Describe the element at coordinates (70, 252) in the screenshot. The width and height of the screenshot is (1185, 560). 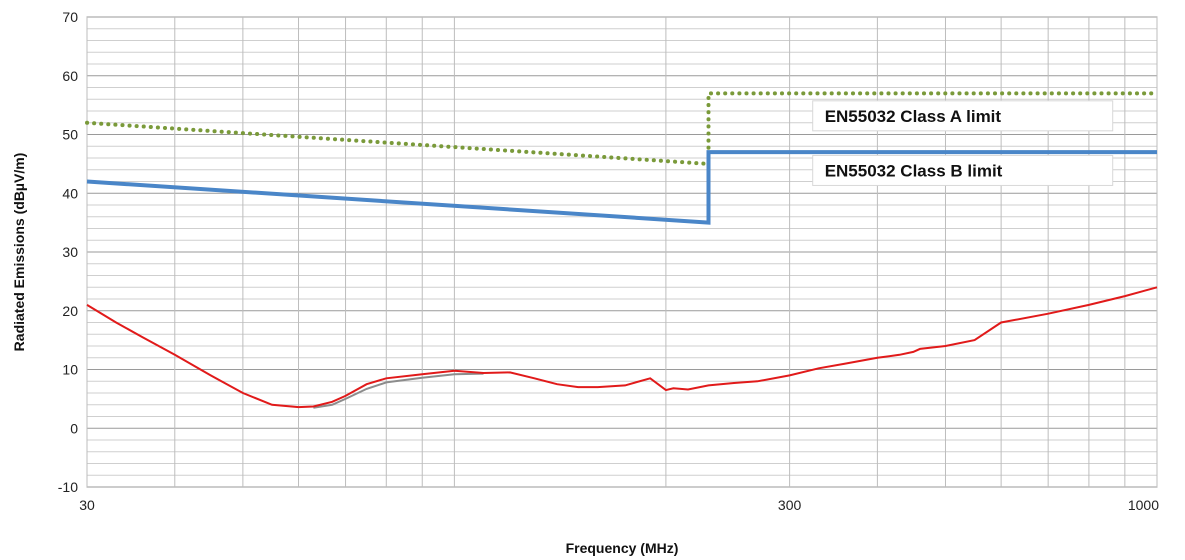
I see `y-tick-label: 30` at that location.